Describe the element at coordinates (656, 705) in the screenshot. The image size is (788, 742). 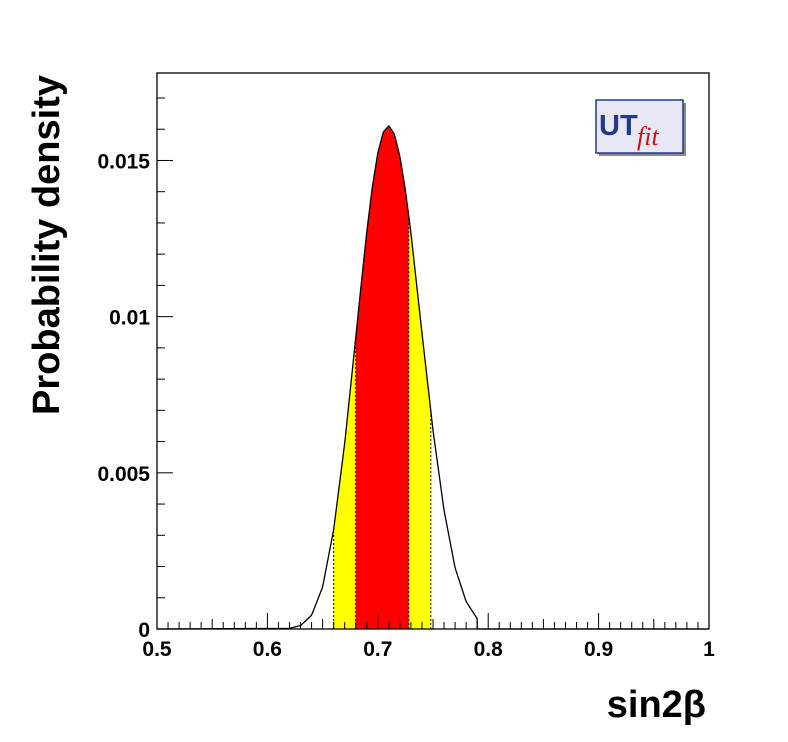
I see `x-axis-title: sin2β` at that location.